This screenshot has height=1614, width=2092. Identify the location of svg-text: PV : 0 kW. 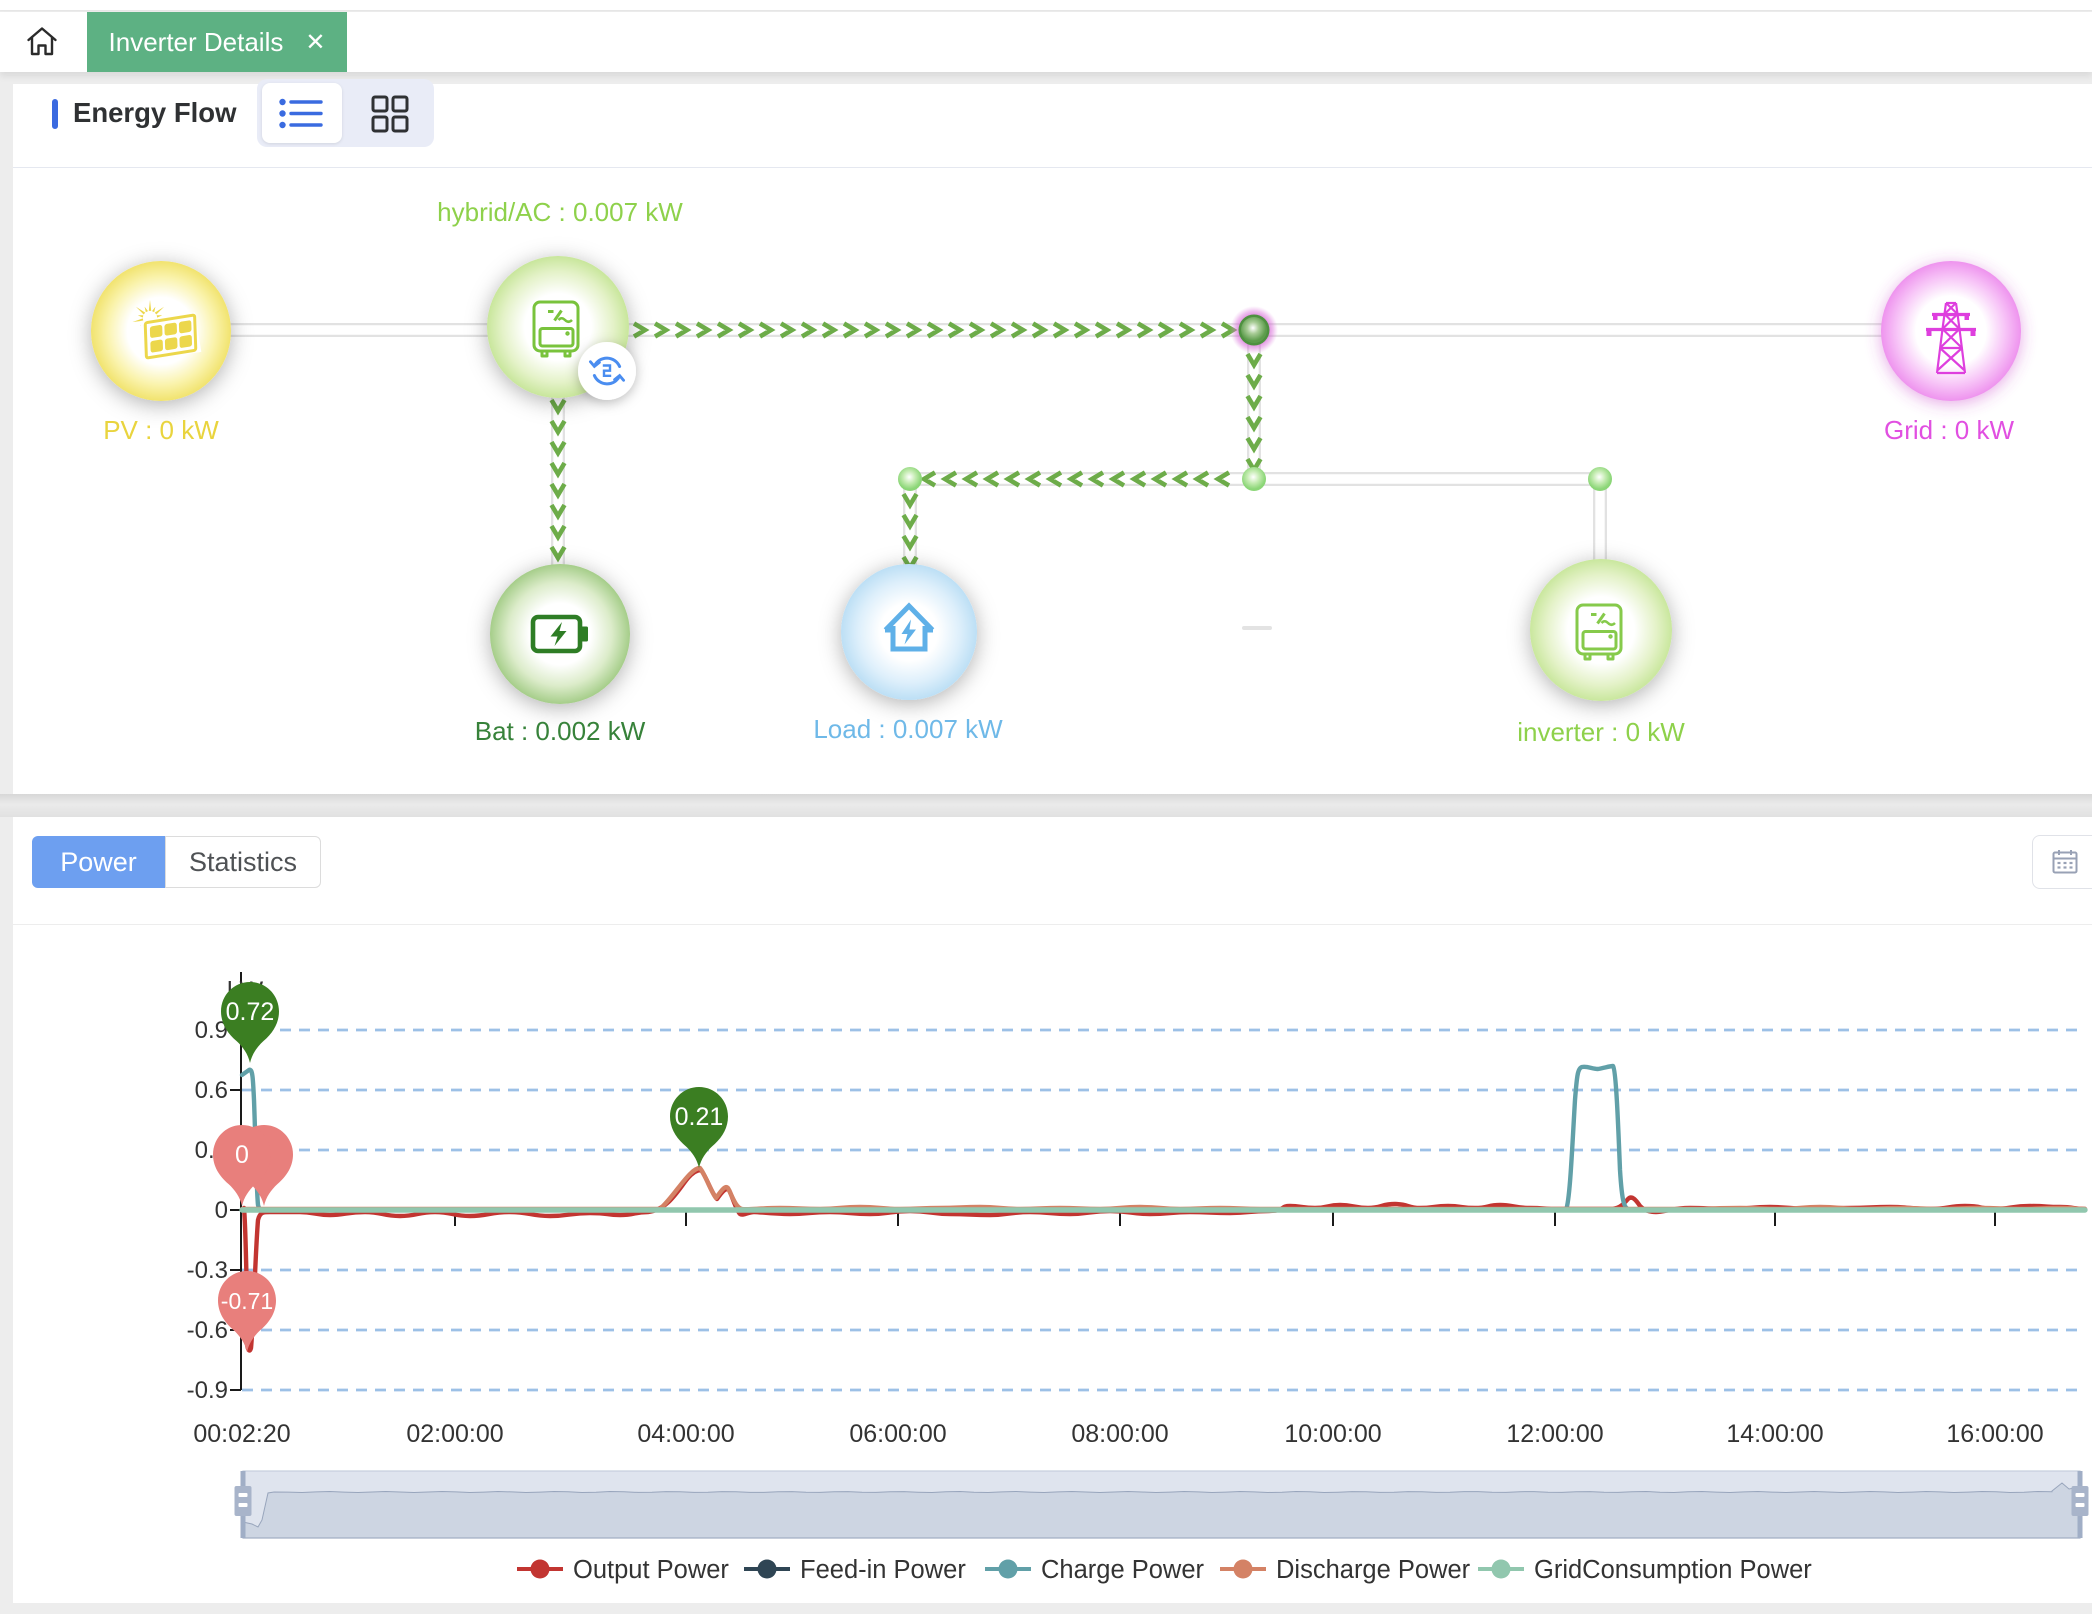
(161, 430).